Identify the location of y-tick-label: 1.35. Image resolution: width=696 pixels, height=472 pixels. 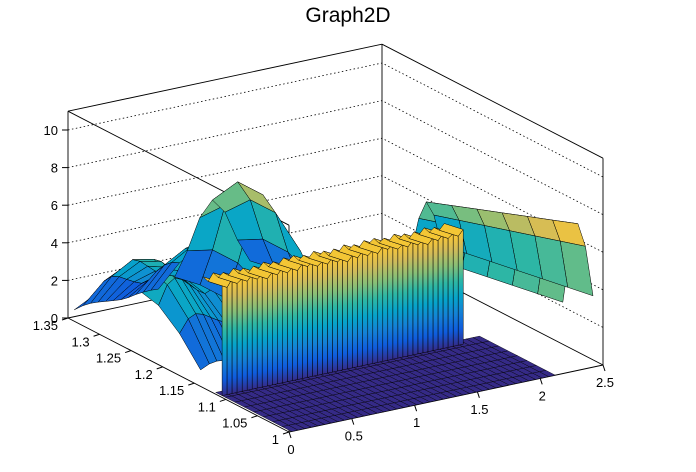
(45, 325).